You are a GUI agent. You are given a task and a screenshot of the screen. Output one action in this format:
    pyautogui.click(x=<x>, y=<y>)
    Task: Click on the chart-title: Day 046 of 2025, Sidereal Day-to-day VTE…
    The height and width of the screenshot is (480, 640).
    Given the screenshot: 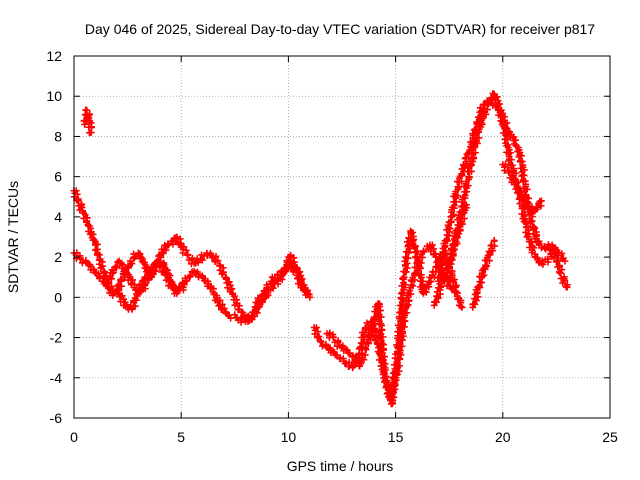 What is the action you would take?
    pyautogui.click(x=340, y=29)
    